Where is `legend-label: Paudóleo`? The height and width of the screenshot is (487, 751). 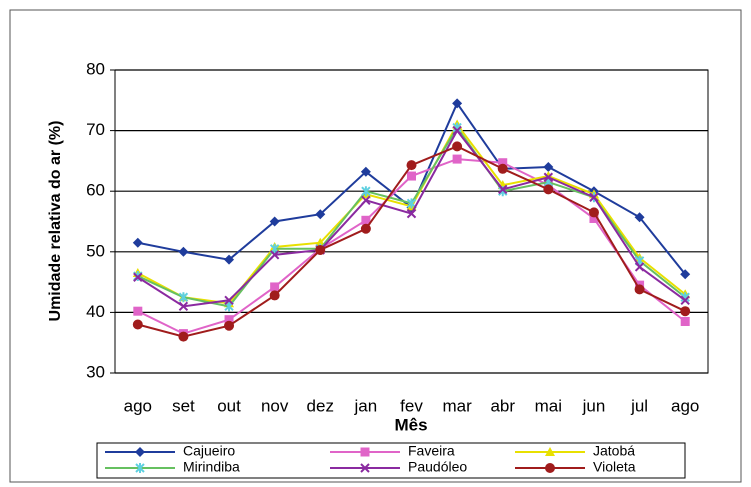 legend-label: Paudóleo is located at coordinates (437, 467).